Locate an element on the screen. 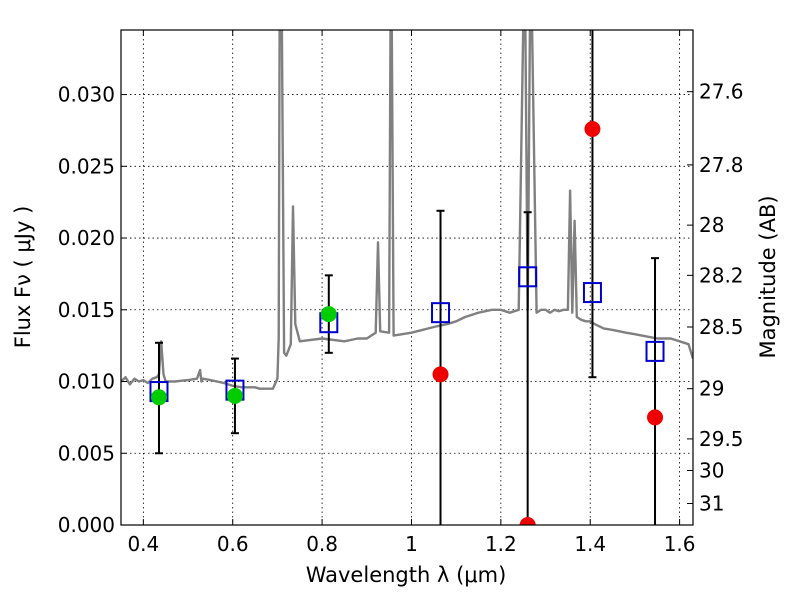 The height and width of the screenshot is (604, 800). y-tick-label: 0.015 is located at coordinates (86, 310).